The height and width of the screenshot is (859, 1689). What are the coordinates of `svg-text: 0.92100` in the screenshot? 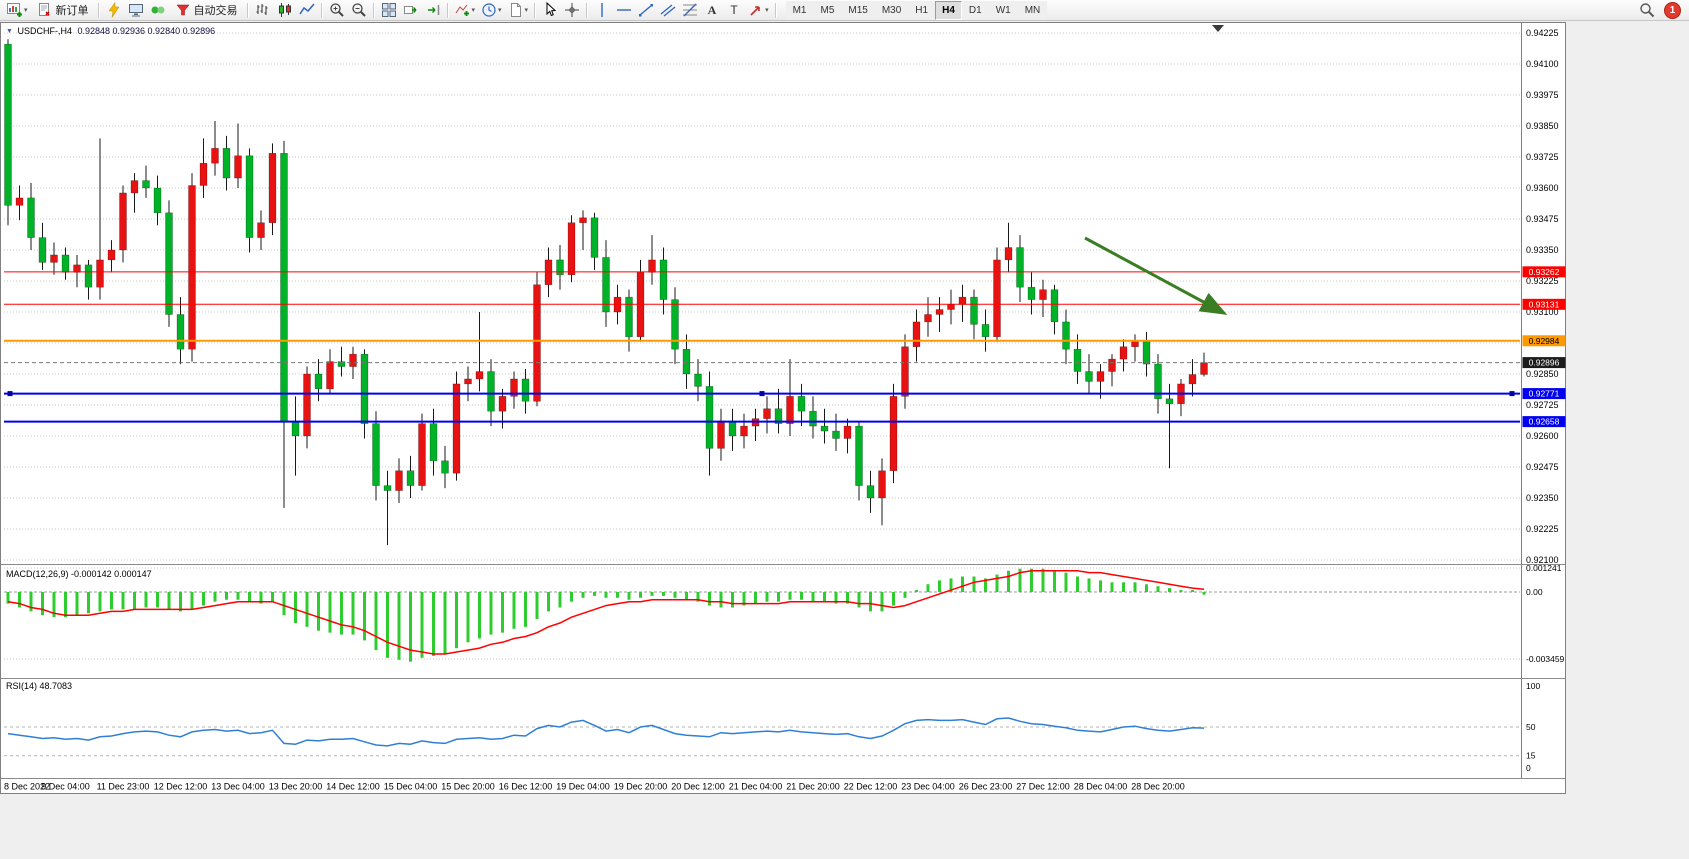 It's located at (1542, 560).